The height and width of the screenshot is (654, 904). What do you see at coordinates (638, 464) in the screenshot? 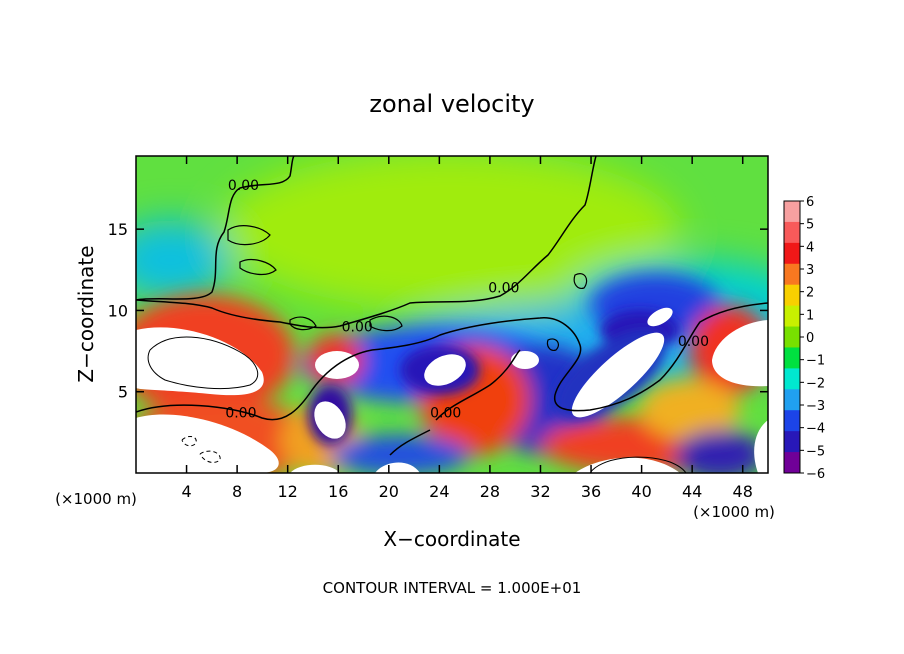
I see `contour-thin-bottom` at bounding box center [638, 464].